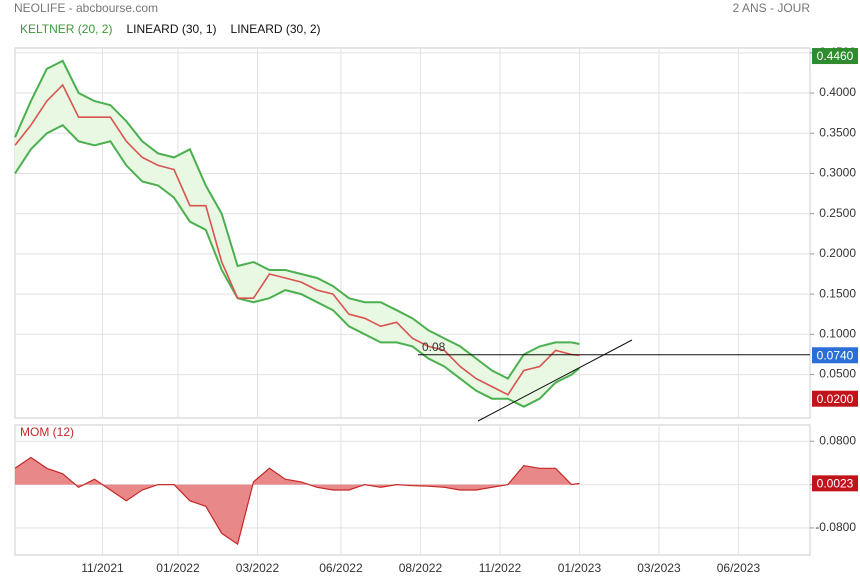 The image size is (860, 580). I want to click on legend-entry: LINEARD (30, 2), so click(276, 29).